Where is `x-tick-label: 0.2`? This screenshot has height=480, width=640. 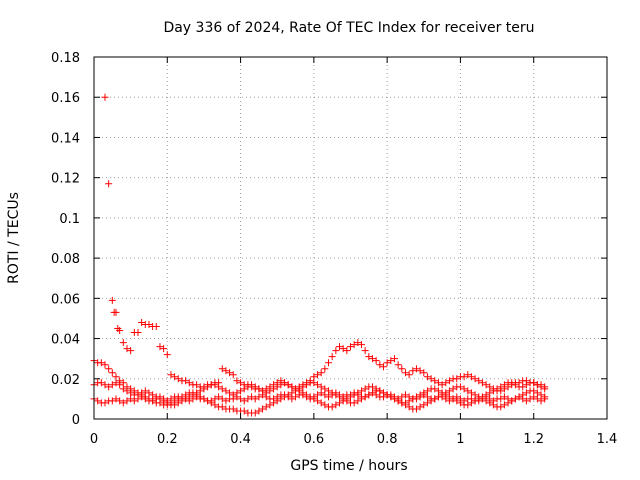
x-tick-label: 0.2 is located at coordinates (167, 439).